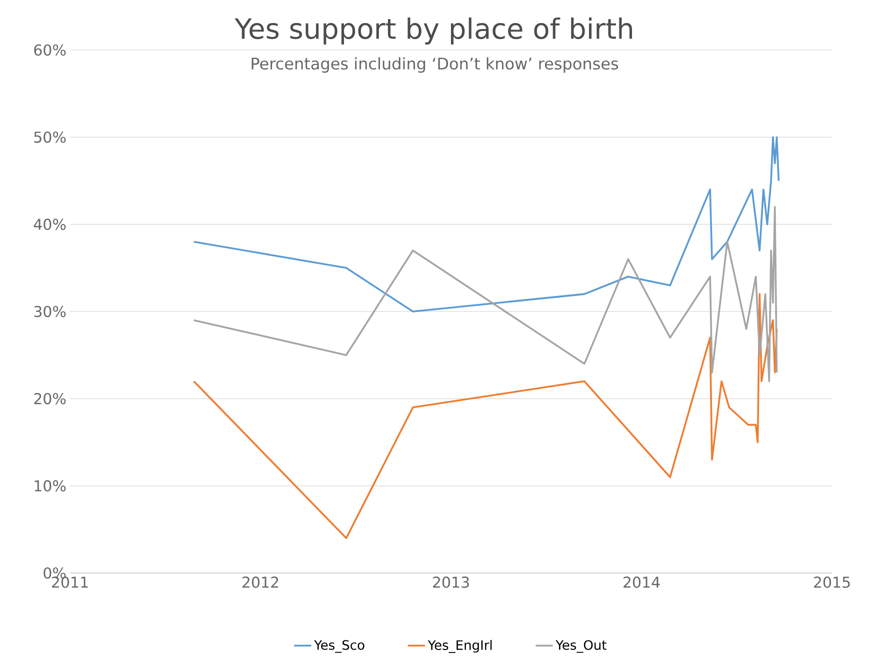 This screenshot has width=869, height=659. I want to click on x-tick-label: 2014, so click(642, 582).